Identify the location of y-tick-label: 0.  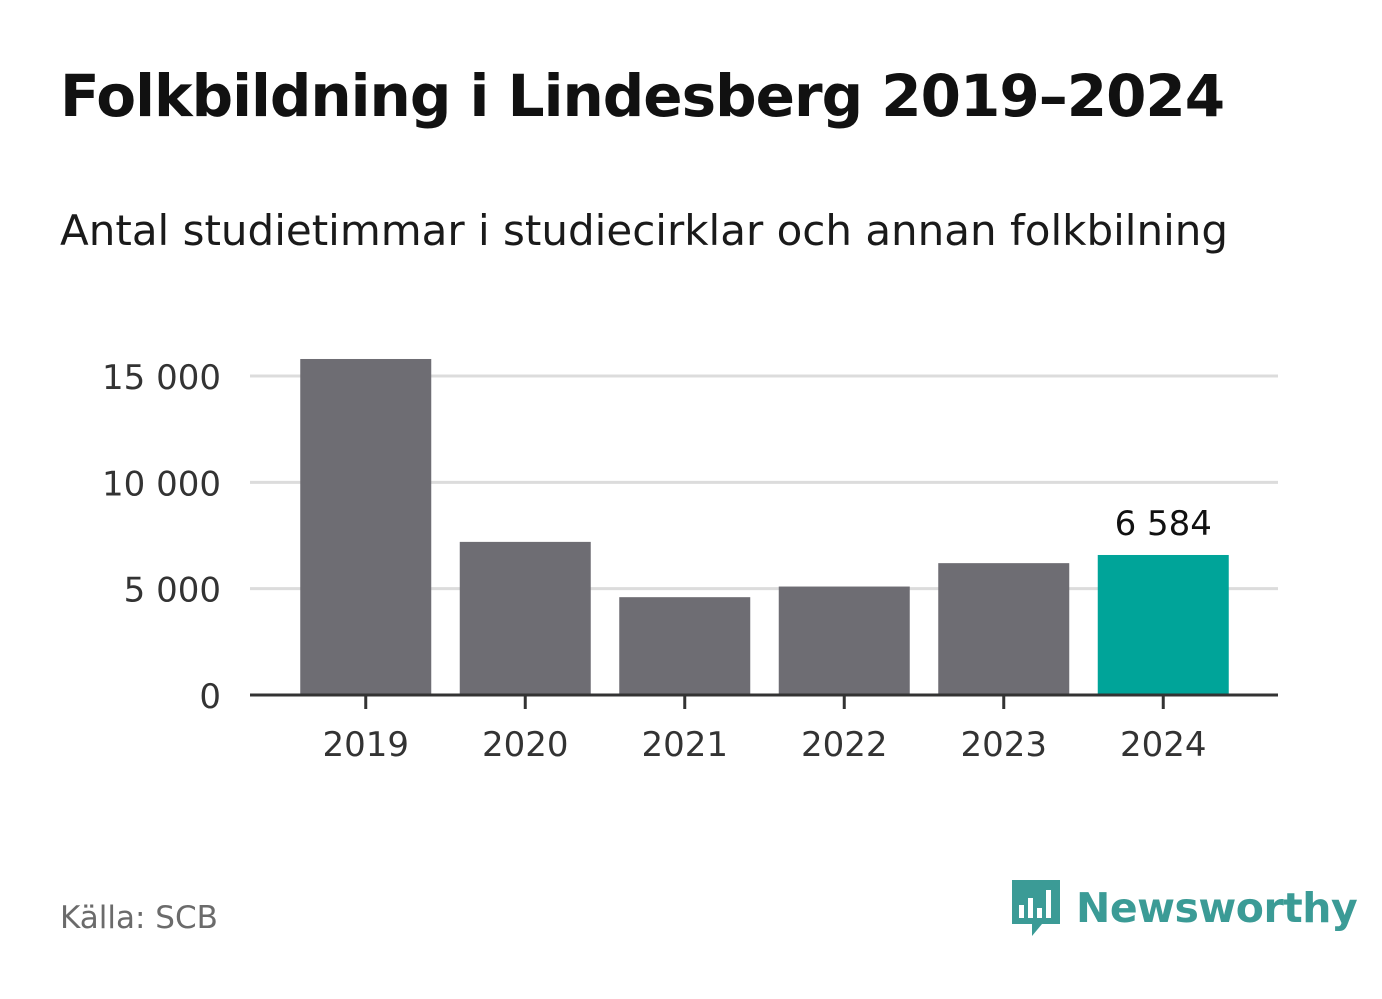
(210, 697).